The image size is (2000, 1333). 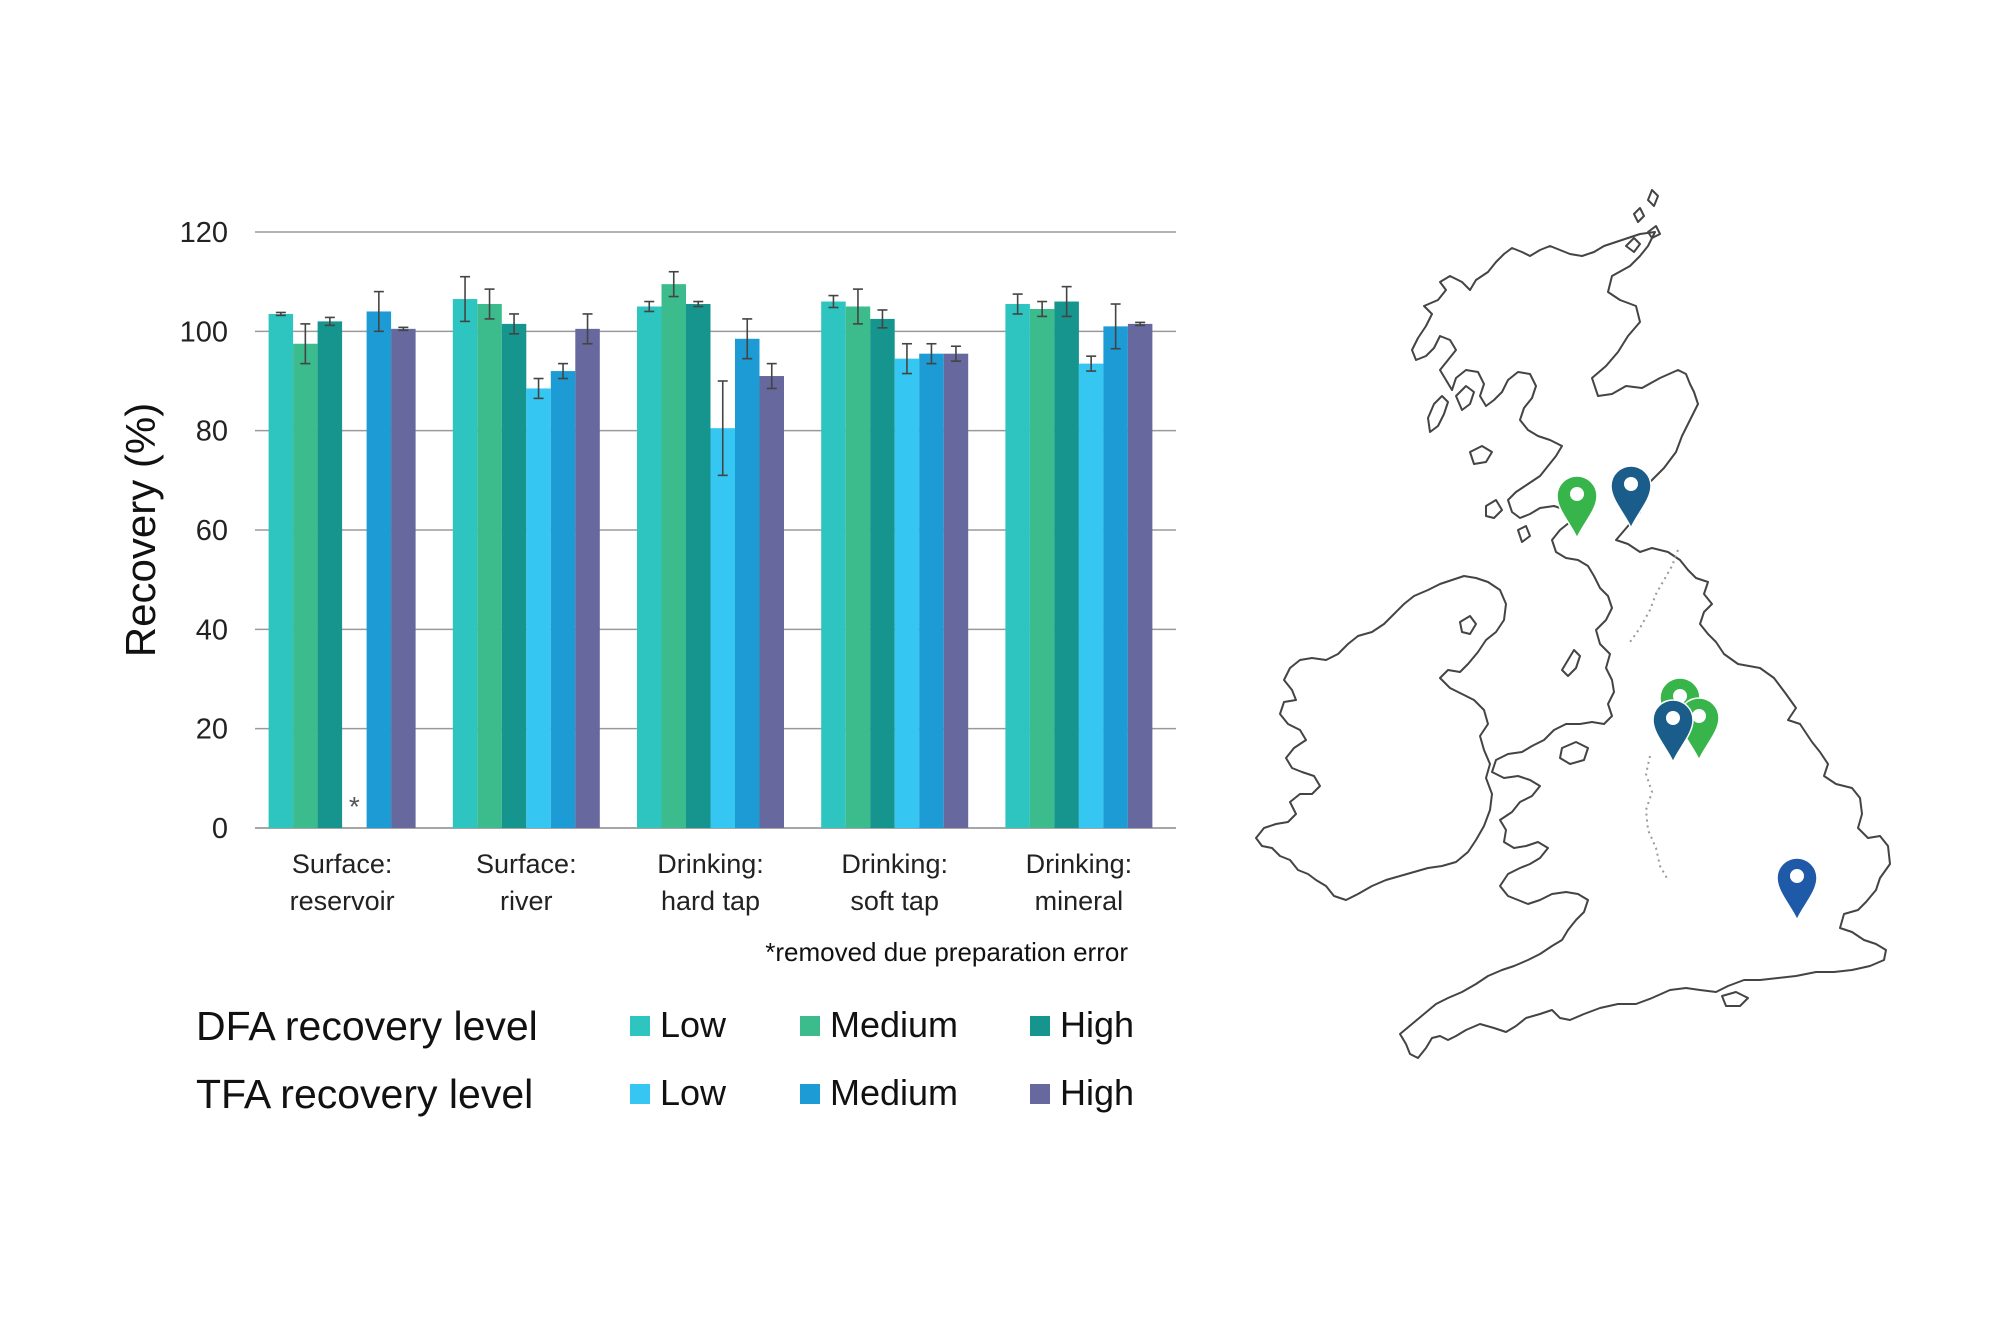 What do you see at coordinates (1643, 239) in the screenshot?
I see `orkney` at bounding box center [1643, 239].